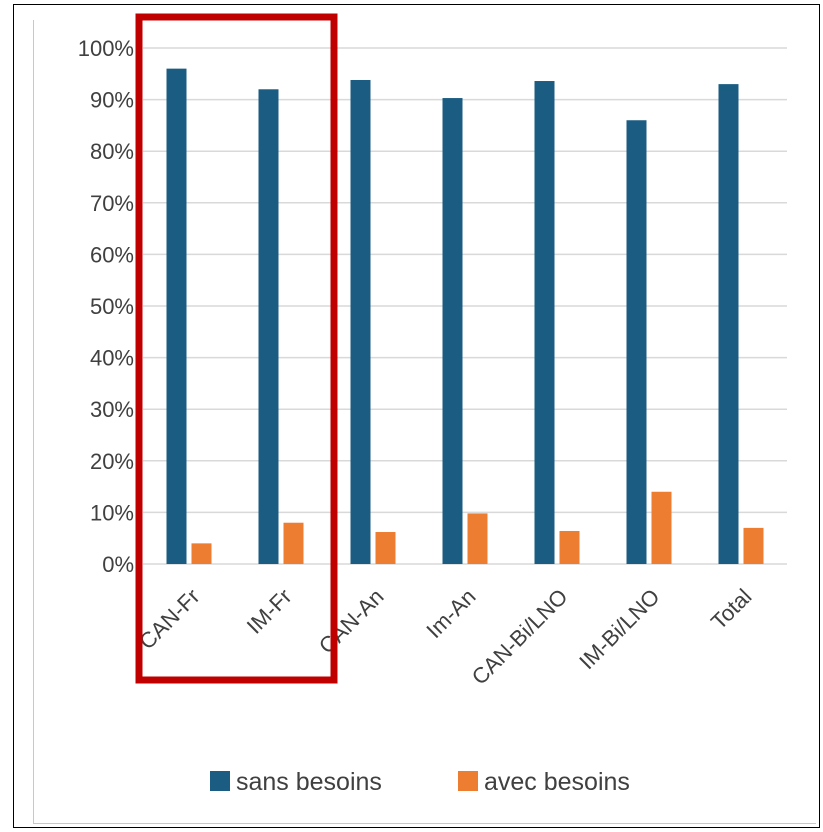 The width and height of the screenshot is (823, 832). What do you see at coordinates (112, 203) in the screenshot?
I see `y-tick-label: 70%` at bounding box center [112, 203].